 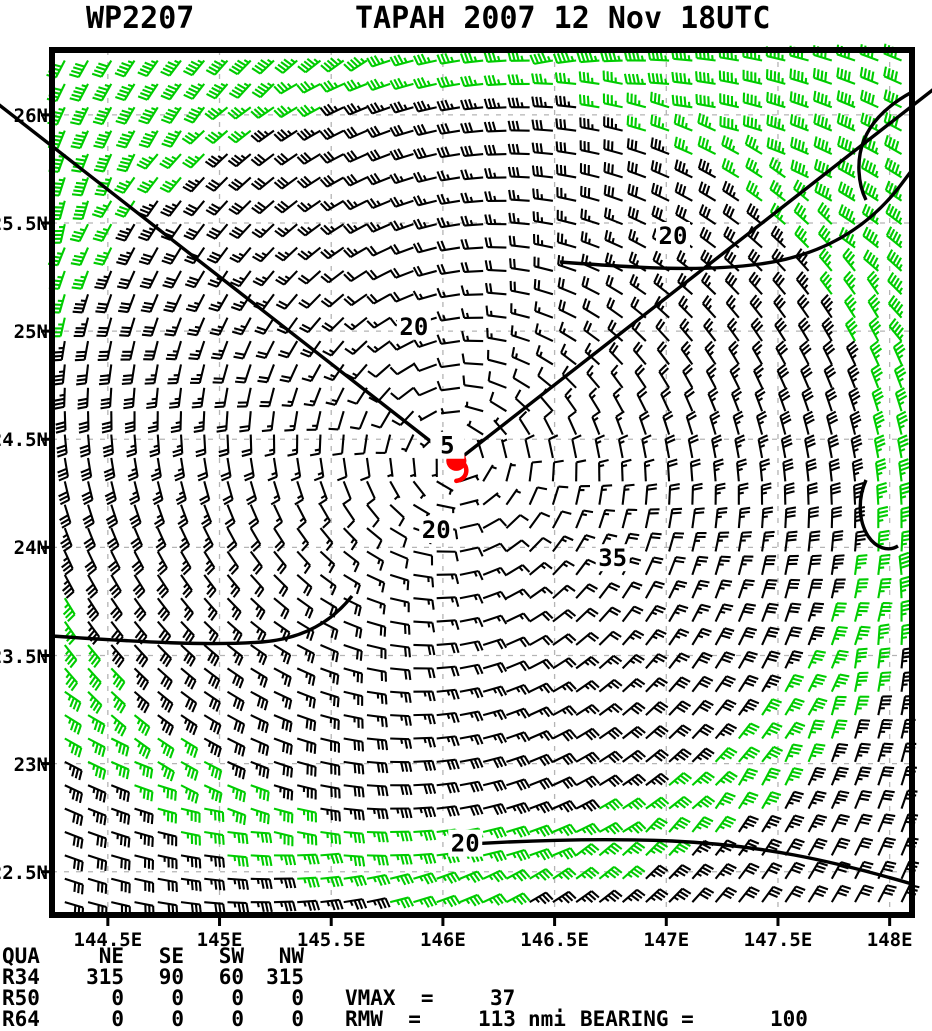 I want to click on r50-se: 0, so click(x=155, y=998).